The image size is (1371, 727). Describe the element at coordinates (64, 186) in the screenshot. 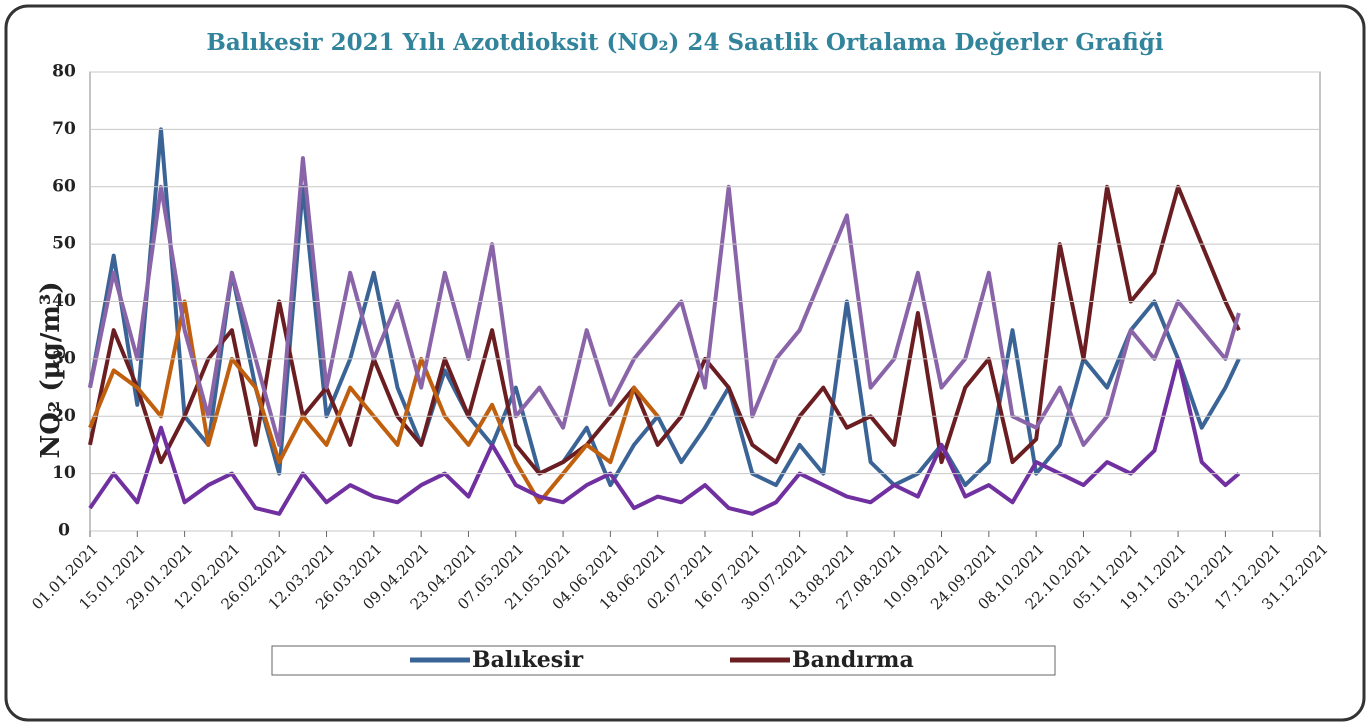

I see `y-tick-label: 60` at that location.